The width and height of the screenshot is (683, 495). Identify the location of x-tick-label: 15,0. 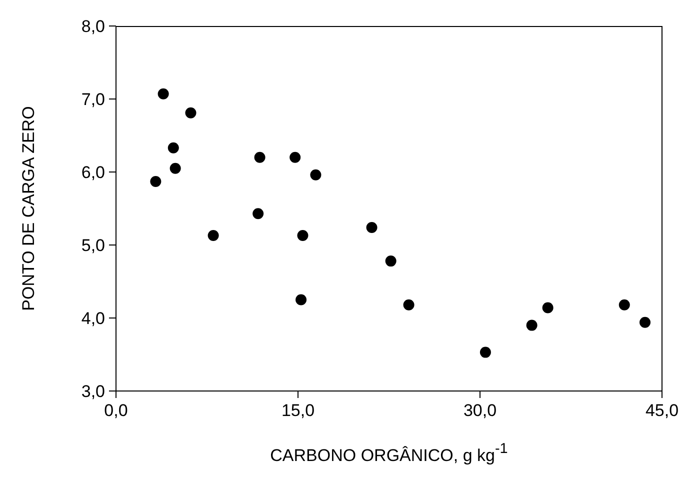
(298, 410).